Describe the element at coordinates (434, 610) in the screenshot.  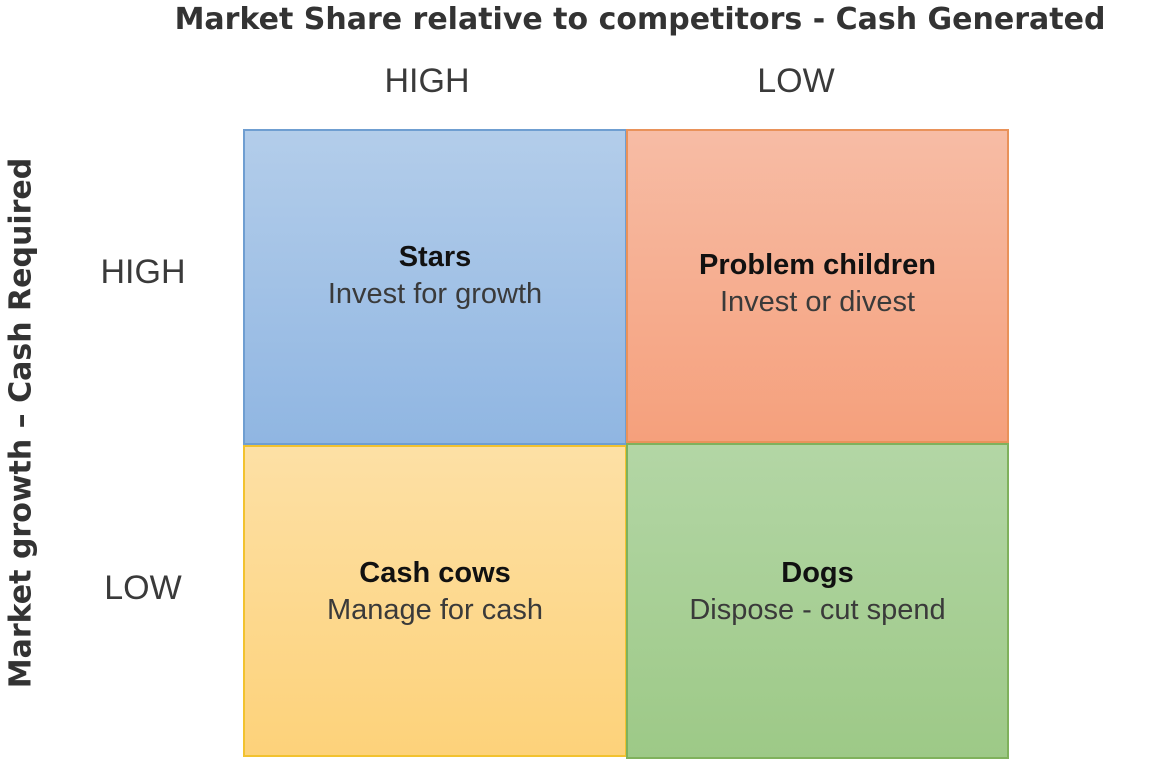
I see `quadrant-action: Manage for cash` at that location.